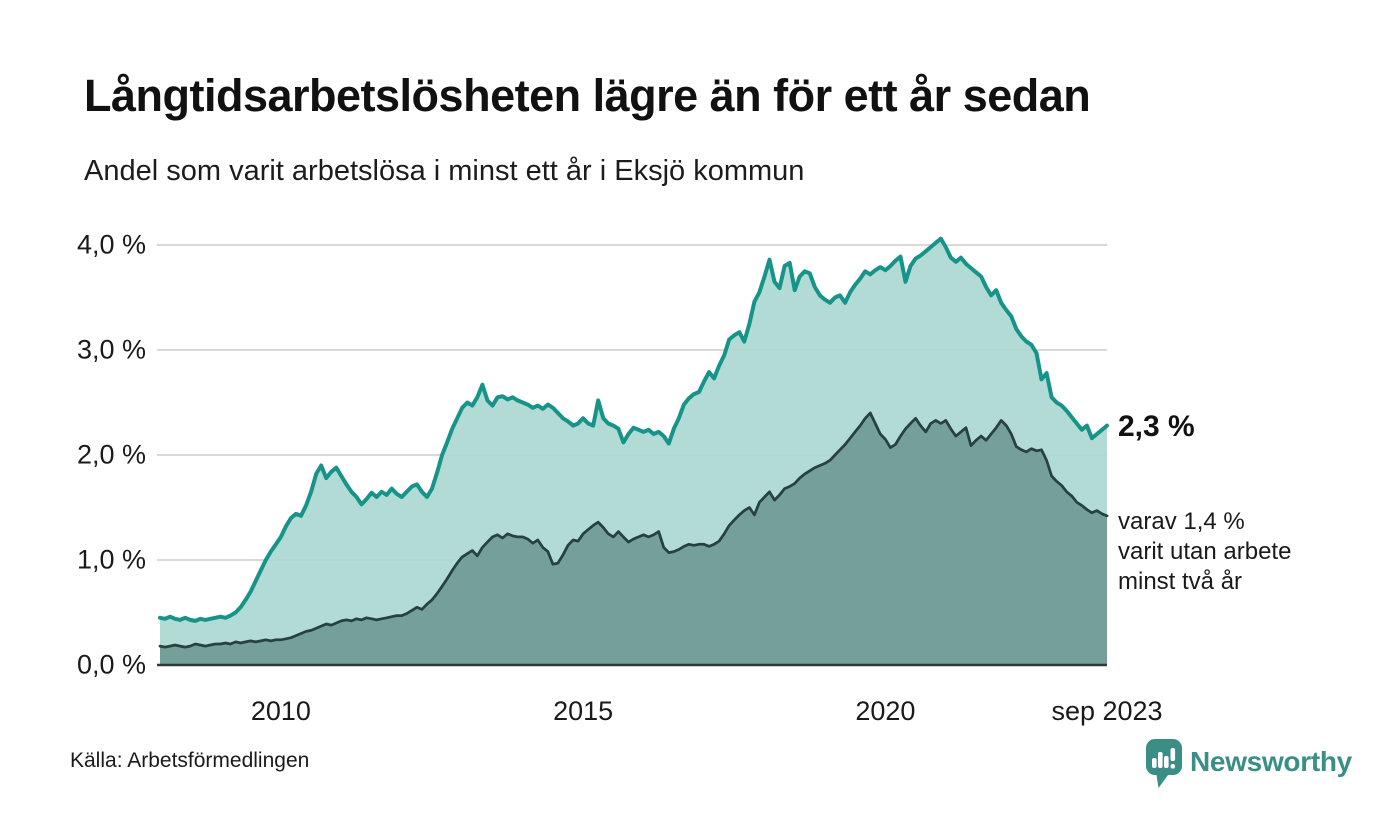 This screenshot has width=1400, height=840. What do you see at coordinates (1180, 581) in the screenshot?
I see `annotation-line: minst två år` at bounding box center [1180, 581].